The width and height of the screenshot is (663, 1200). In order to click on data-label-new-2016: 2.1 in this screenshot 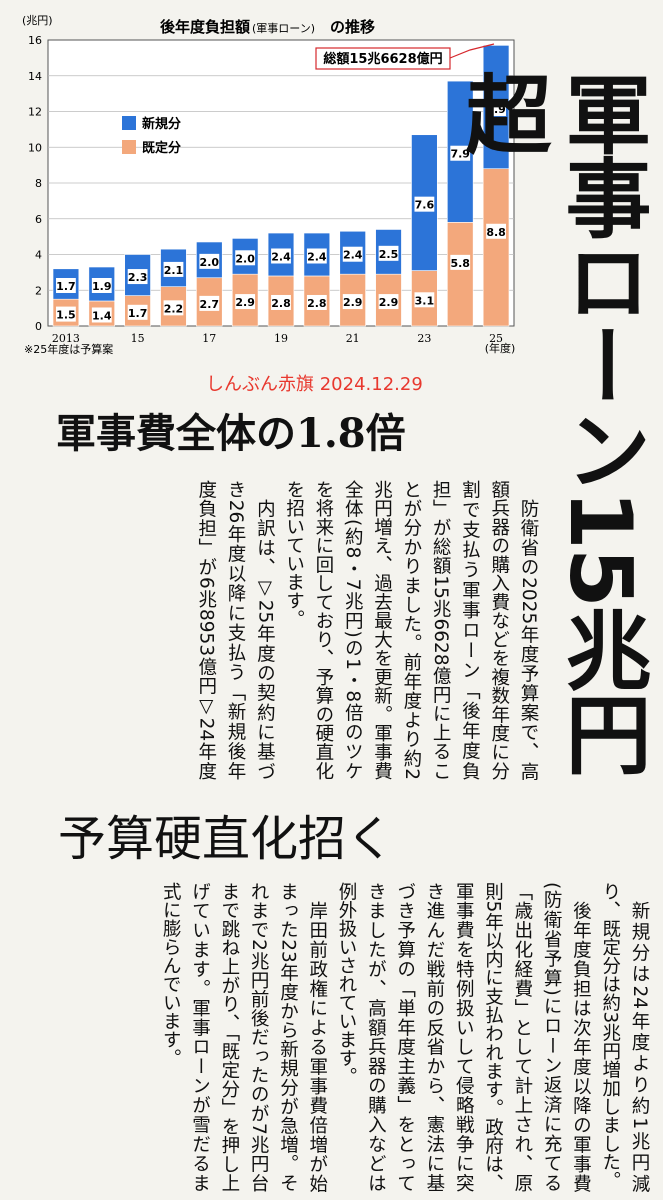, I will do `click(174, 270)`.